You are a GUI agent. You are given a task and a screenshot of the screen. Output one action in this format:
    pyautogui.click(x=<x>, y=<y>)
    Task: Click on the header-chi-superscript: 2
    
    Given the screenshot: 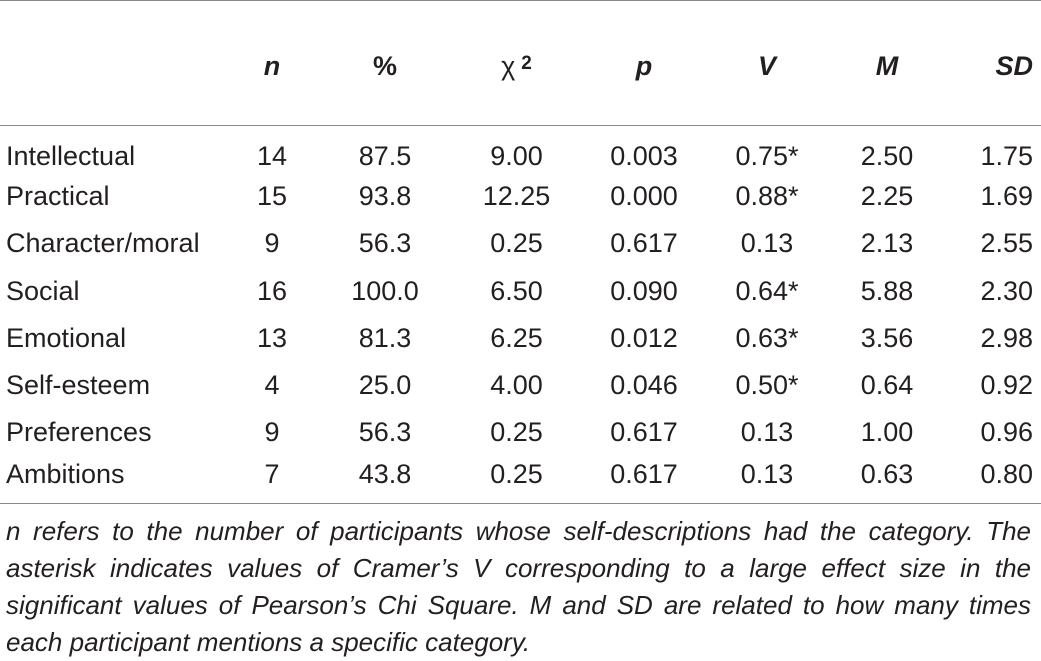 What is the action you would take?
    pyautogui.click(x=526, y=63)
    